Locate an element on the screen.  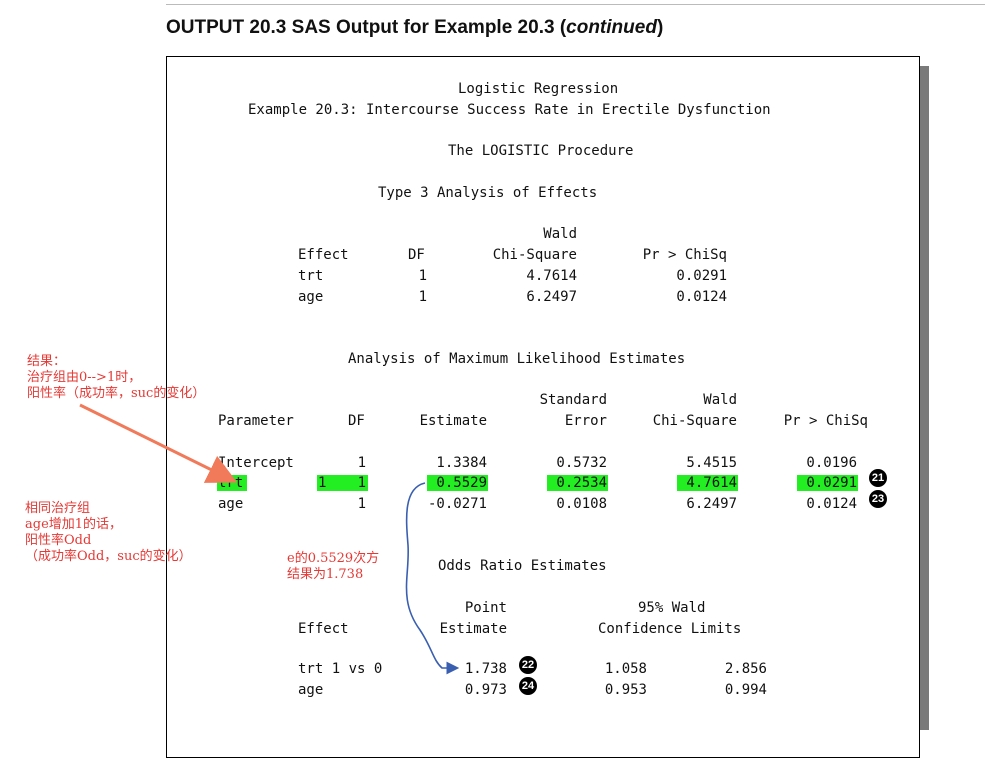
odds-title: Odds Ratio Estimates is located at coordinates (522, 566).